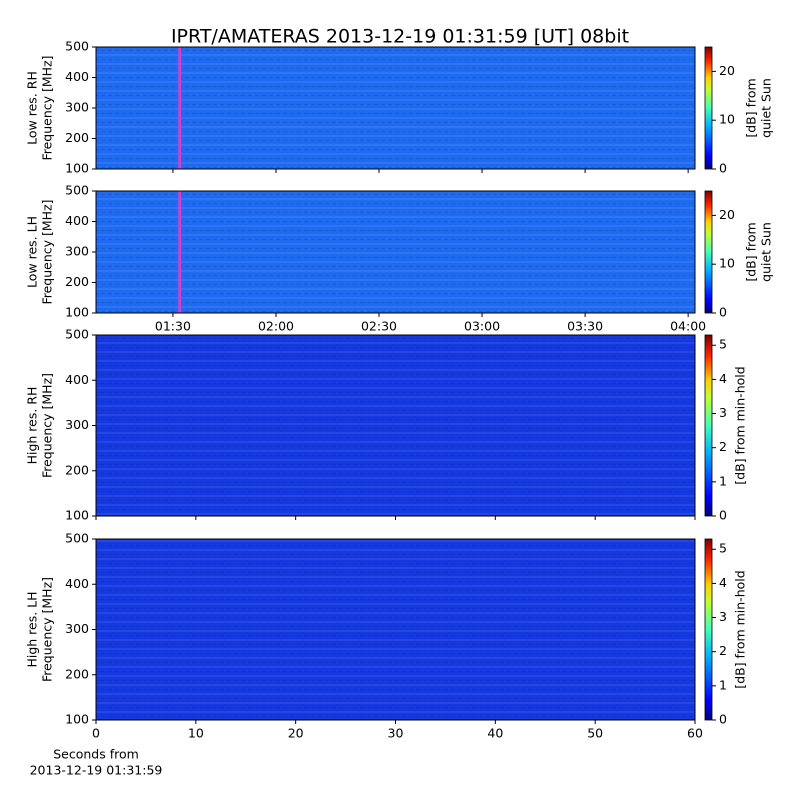  Describe the element at coordinates (173, 326) in the screenshot. I see `x-tick-label: 01:30` at that location.